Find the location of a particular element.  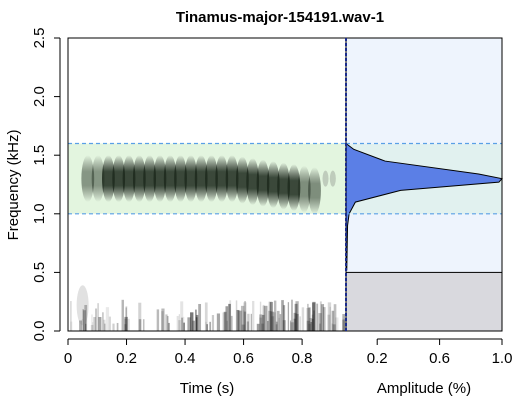

amplitude-profile is located at coordinates (424, 206).